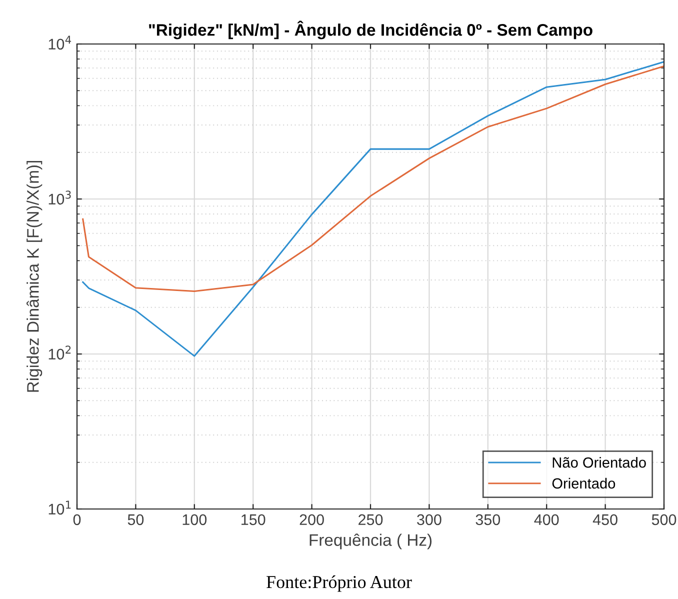  Describe the element at coordinates (194, 520) in the screenshot. I see `x-tick-label: 100` at that location.